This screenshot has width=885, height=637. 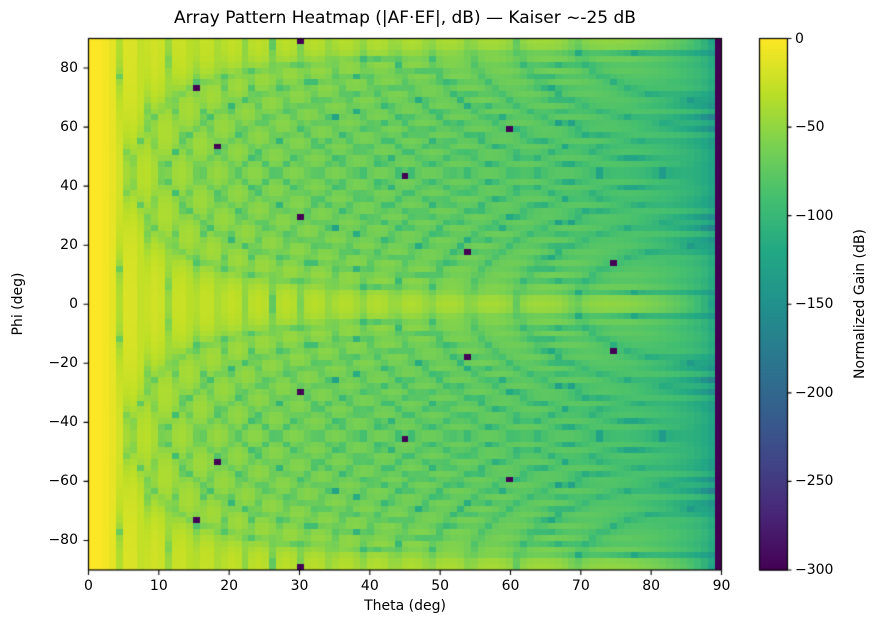 I want to click on y-tick-label: −60, so click(x=63, y=481).